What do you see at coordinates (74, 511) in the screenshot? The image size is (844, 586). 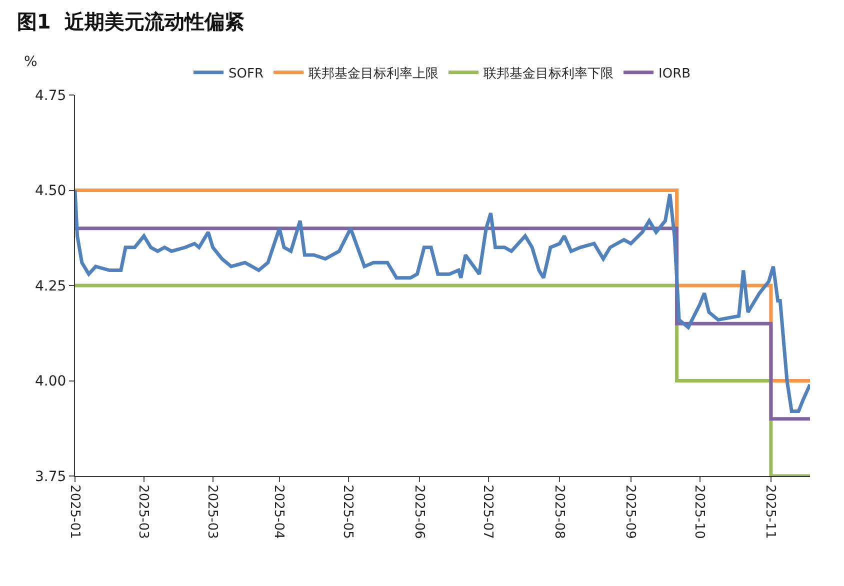 I see `x-tick-label: 2025-01` at bounding box center [74, 511].